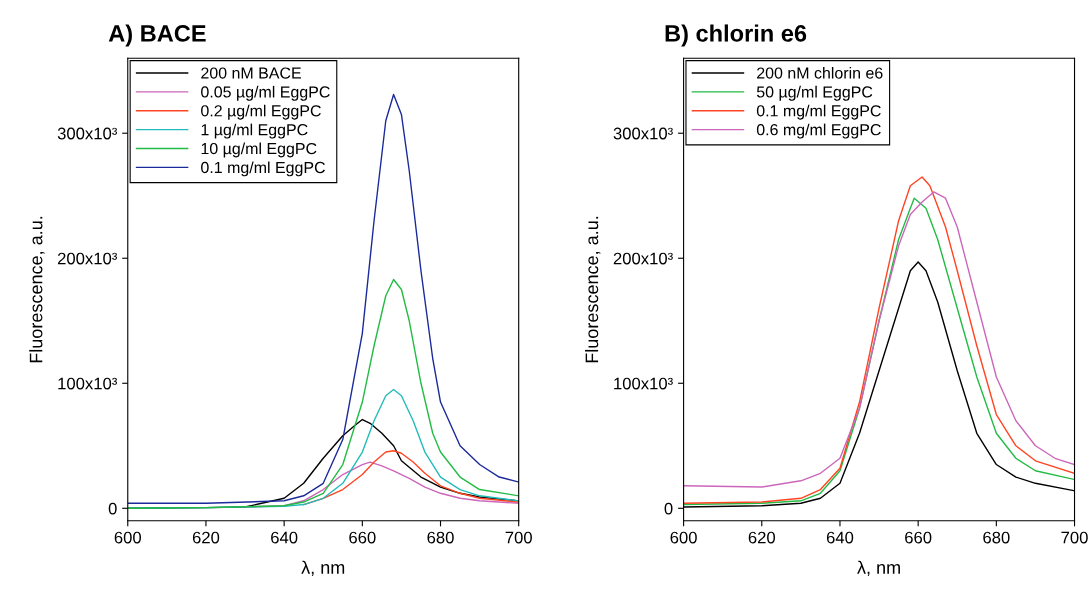 This screenshot has height=600, width=1092. I want to click on legend-label: 0.2 µg/ml EggPC, so click(261, 112).